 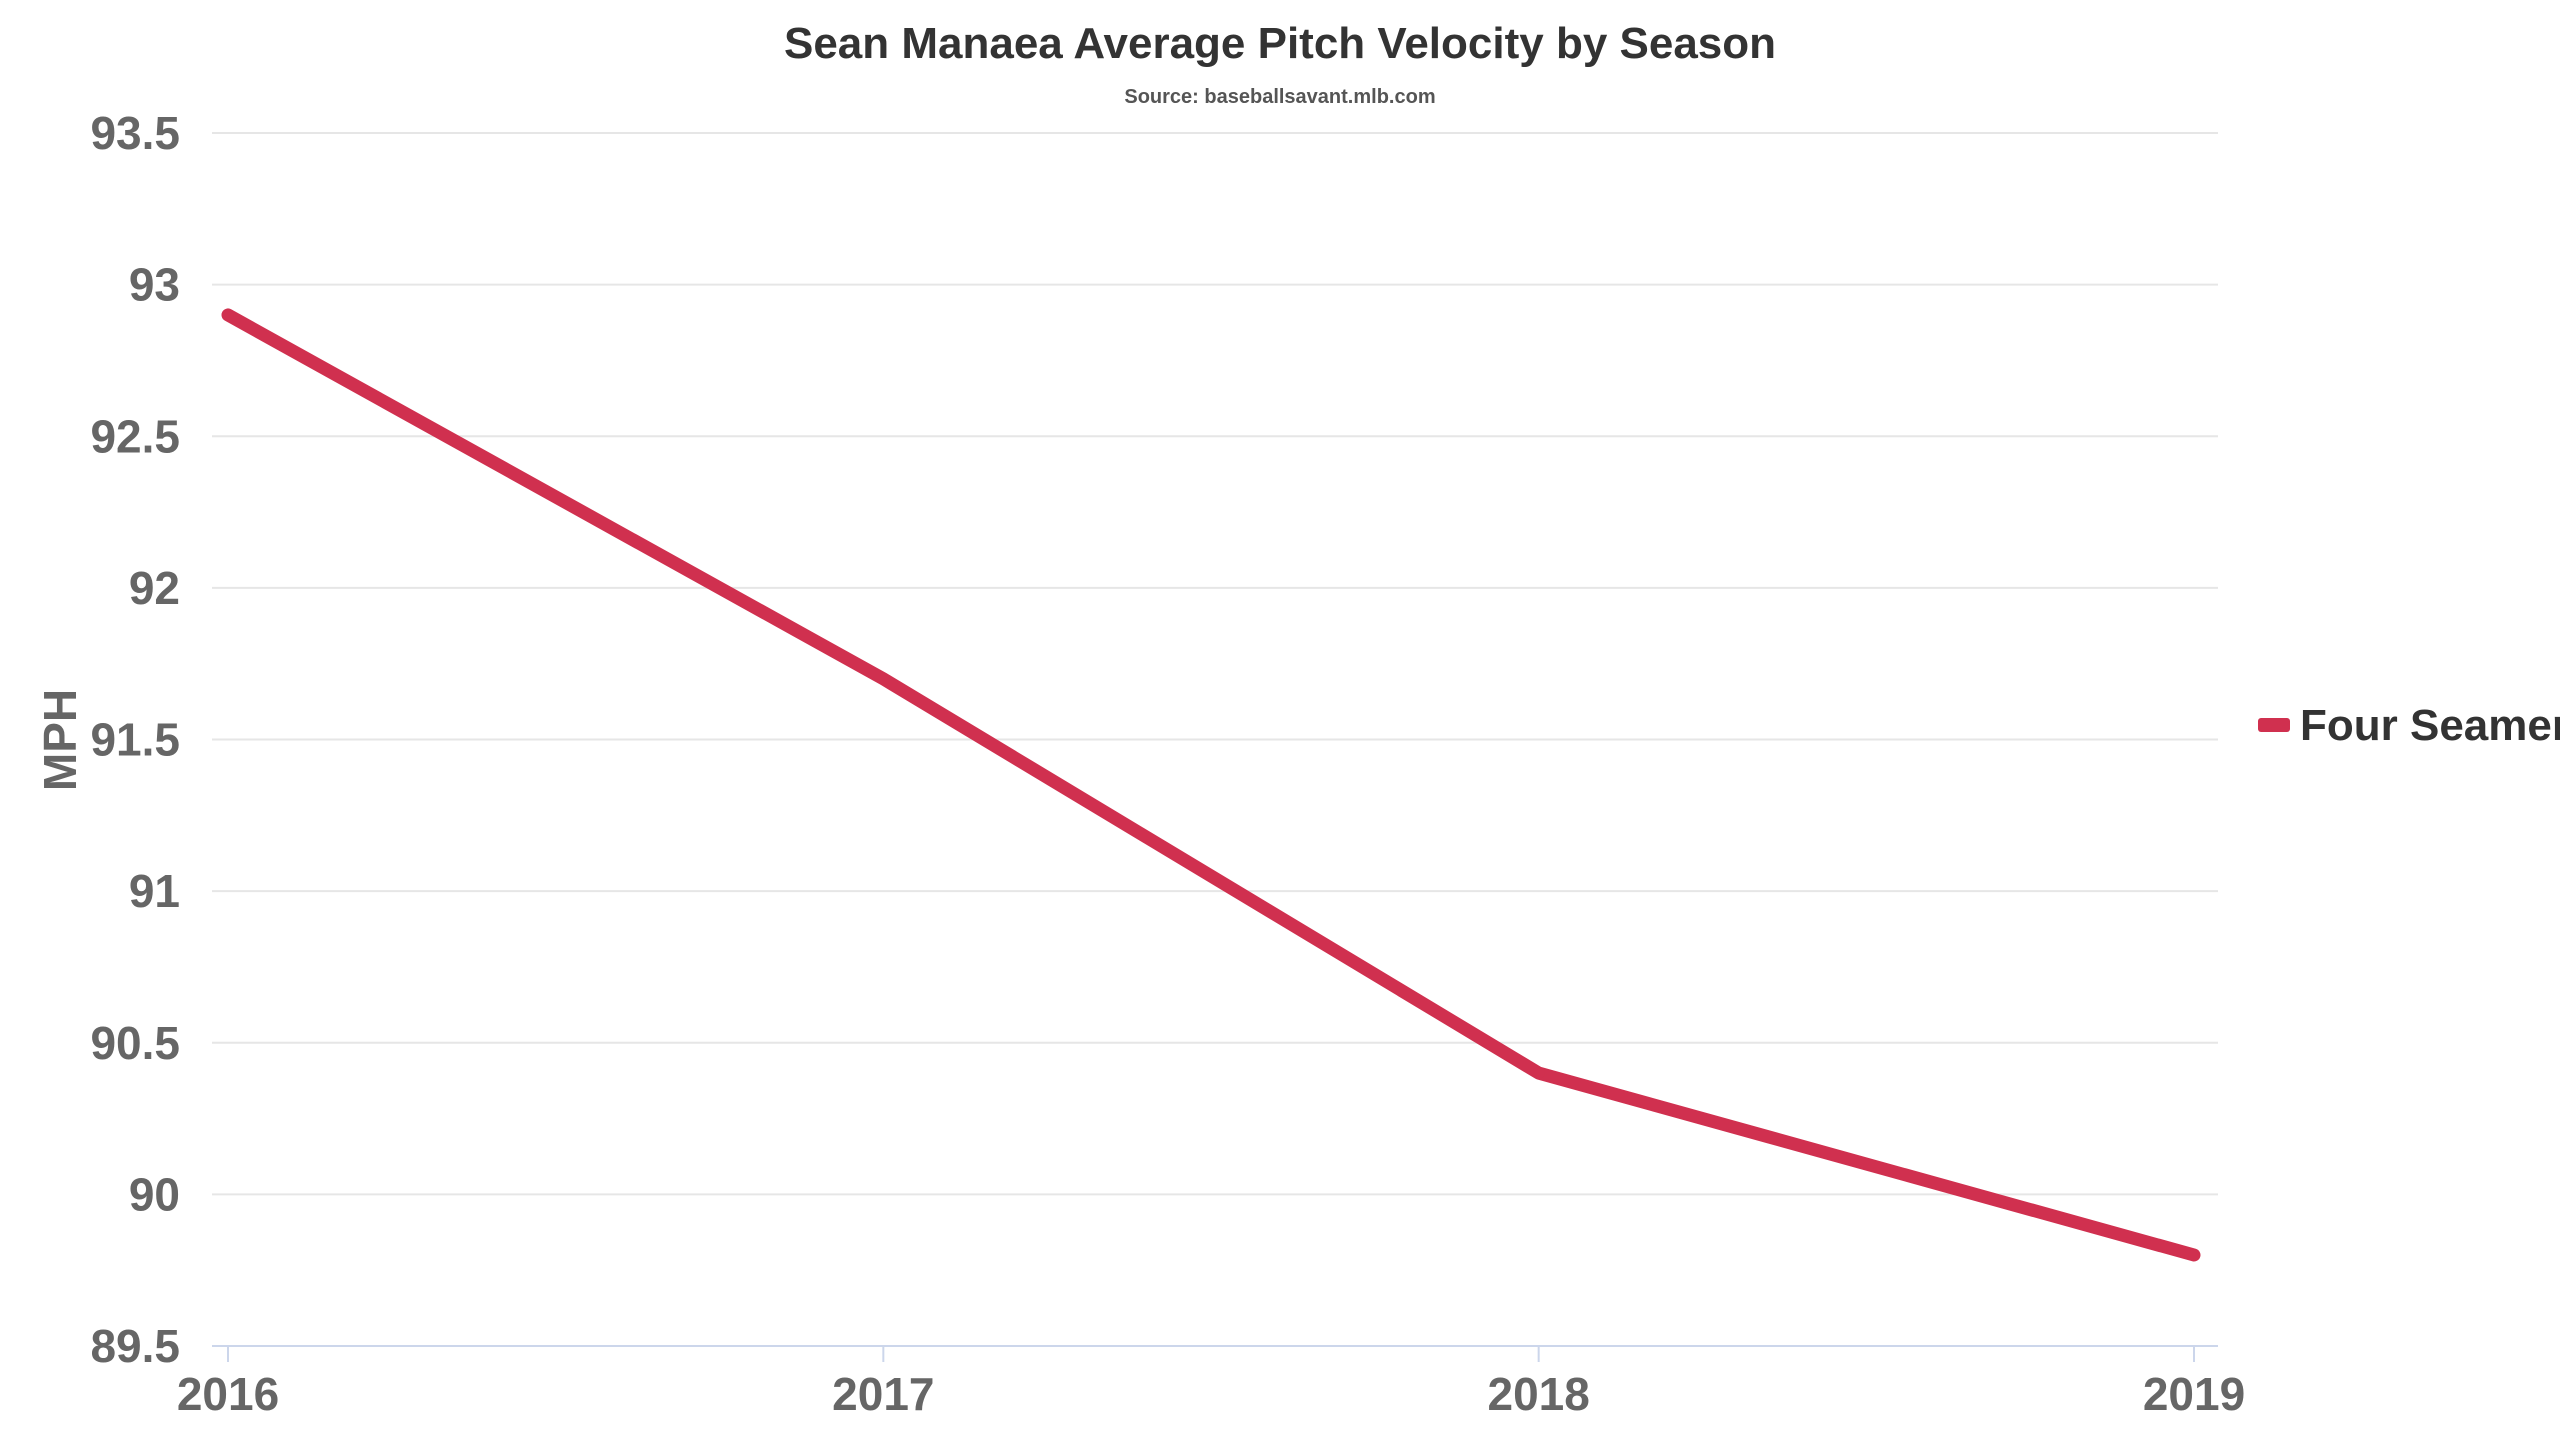 What do you see at coordinates (154, 285) in the screenshot?
I see `y-tick-label: 93` at bounding box center [154, 285].